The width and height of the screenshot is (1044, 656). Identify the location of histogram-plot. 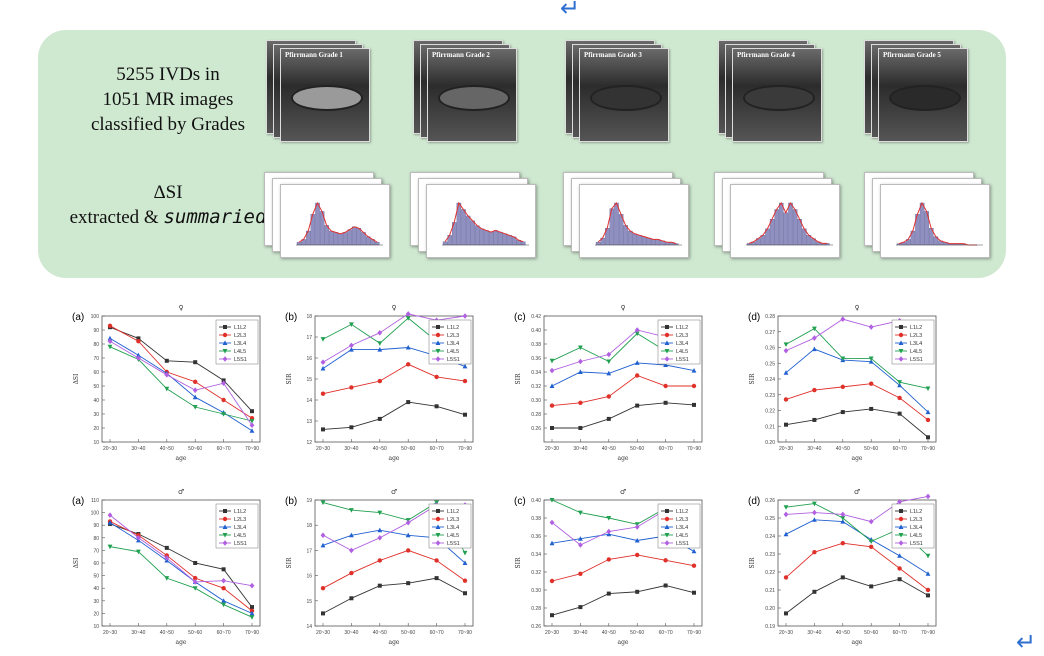
(638, 224).